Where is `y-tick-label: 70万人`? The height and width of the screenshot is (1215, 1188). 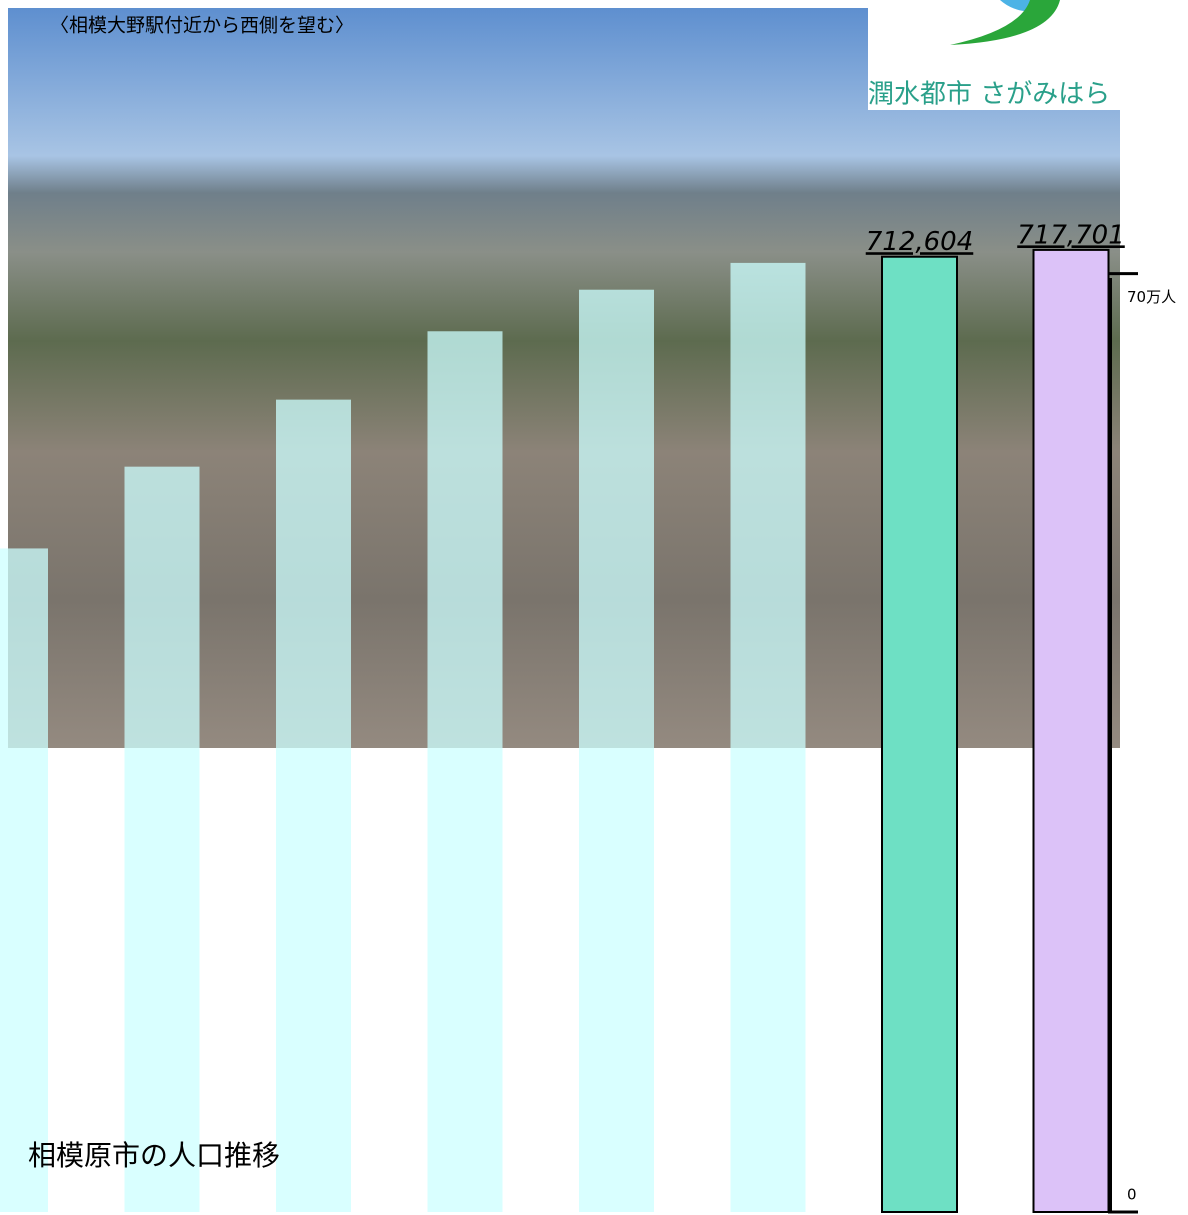
y-tick-label: 70万人 is located at coordinates (1151, 297).